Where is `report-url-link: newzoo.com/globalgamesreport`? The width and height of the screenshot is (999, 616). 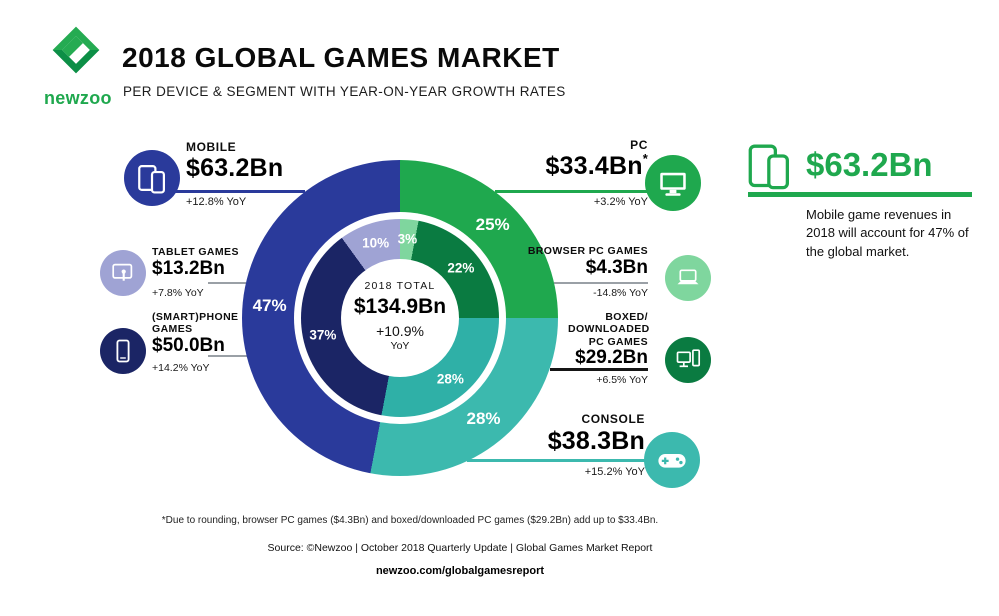 report-url-link: newzoo.com/globalgamesreport is located at coordinates (460, 571).